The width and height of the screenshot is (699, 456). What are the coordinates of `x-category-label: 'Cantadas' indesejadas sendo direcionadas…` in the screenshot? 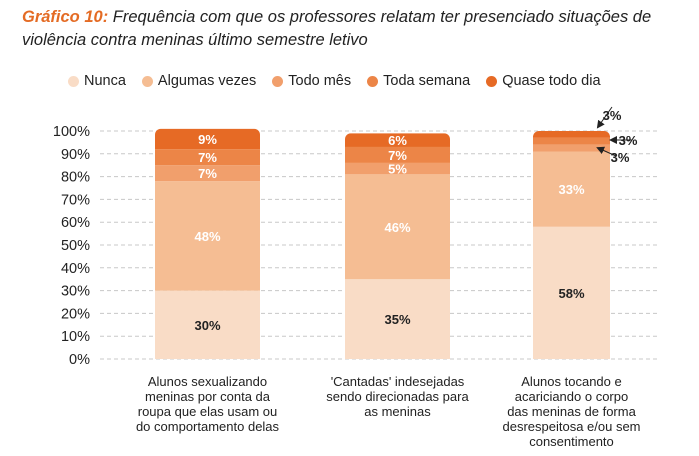 It's located at (398, 396).